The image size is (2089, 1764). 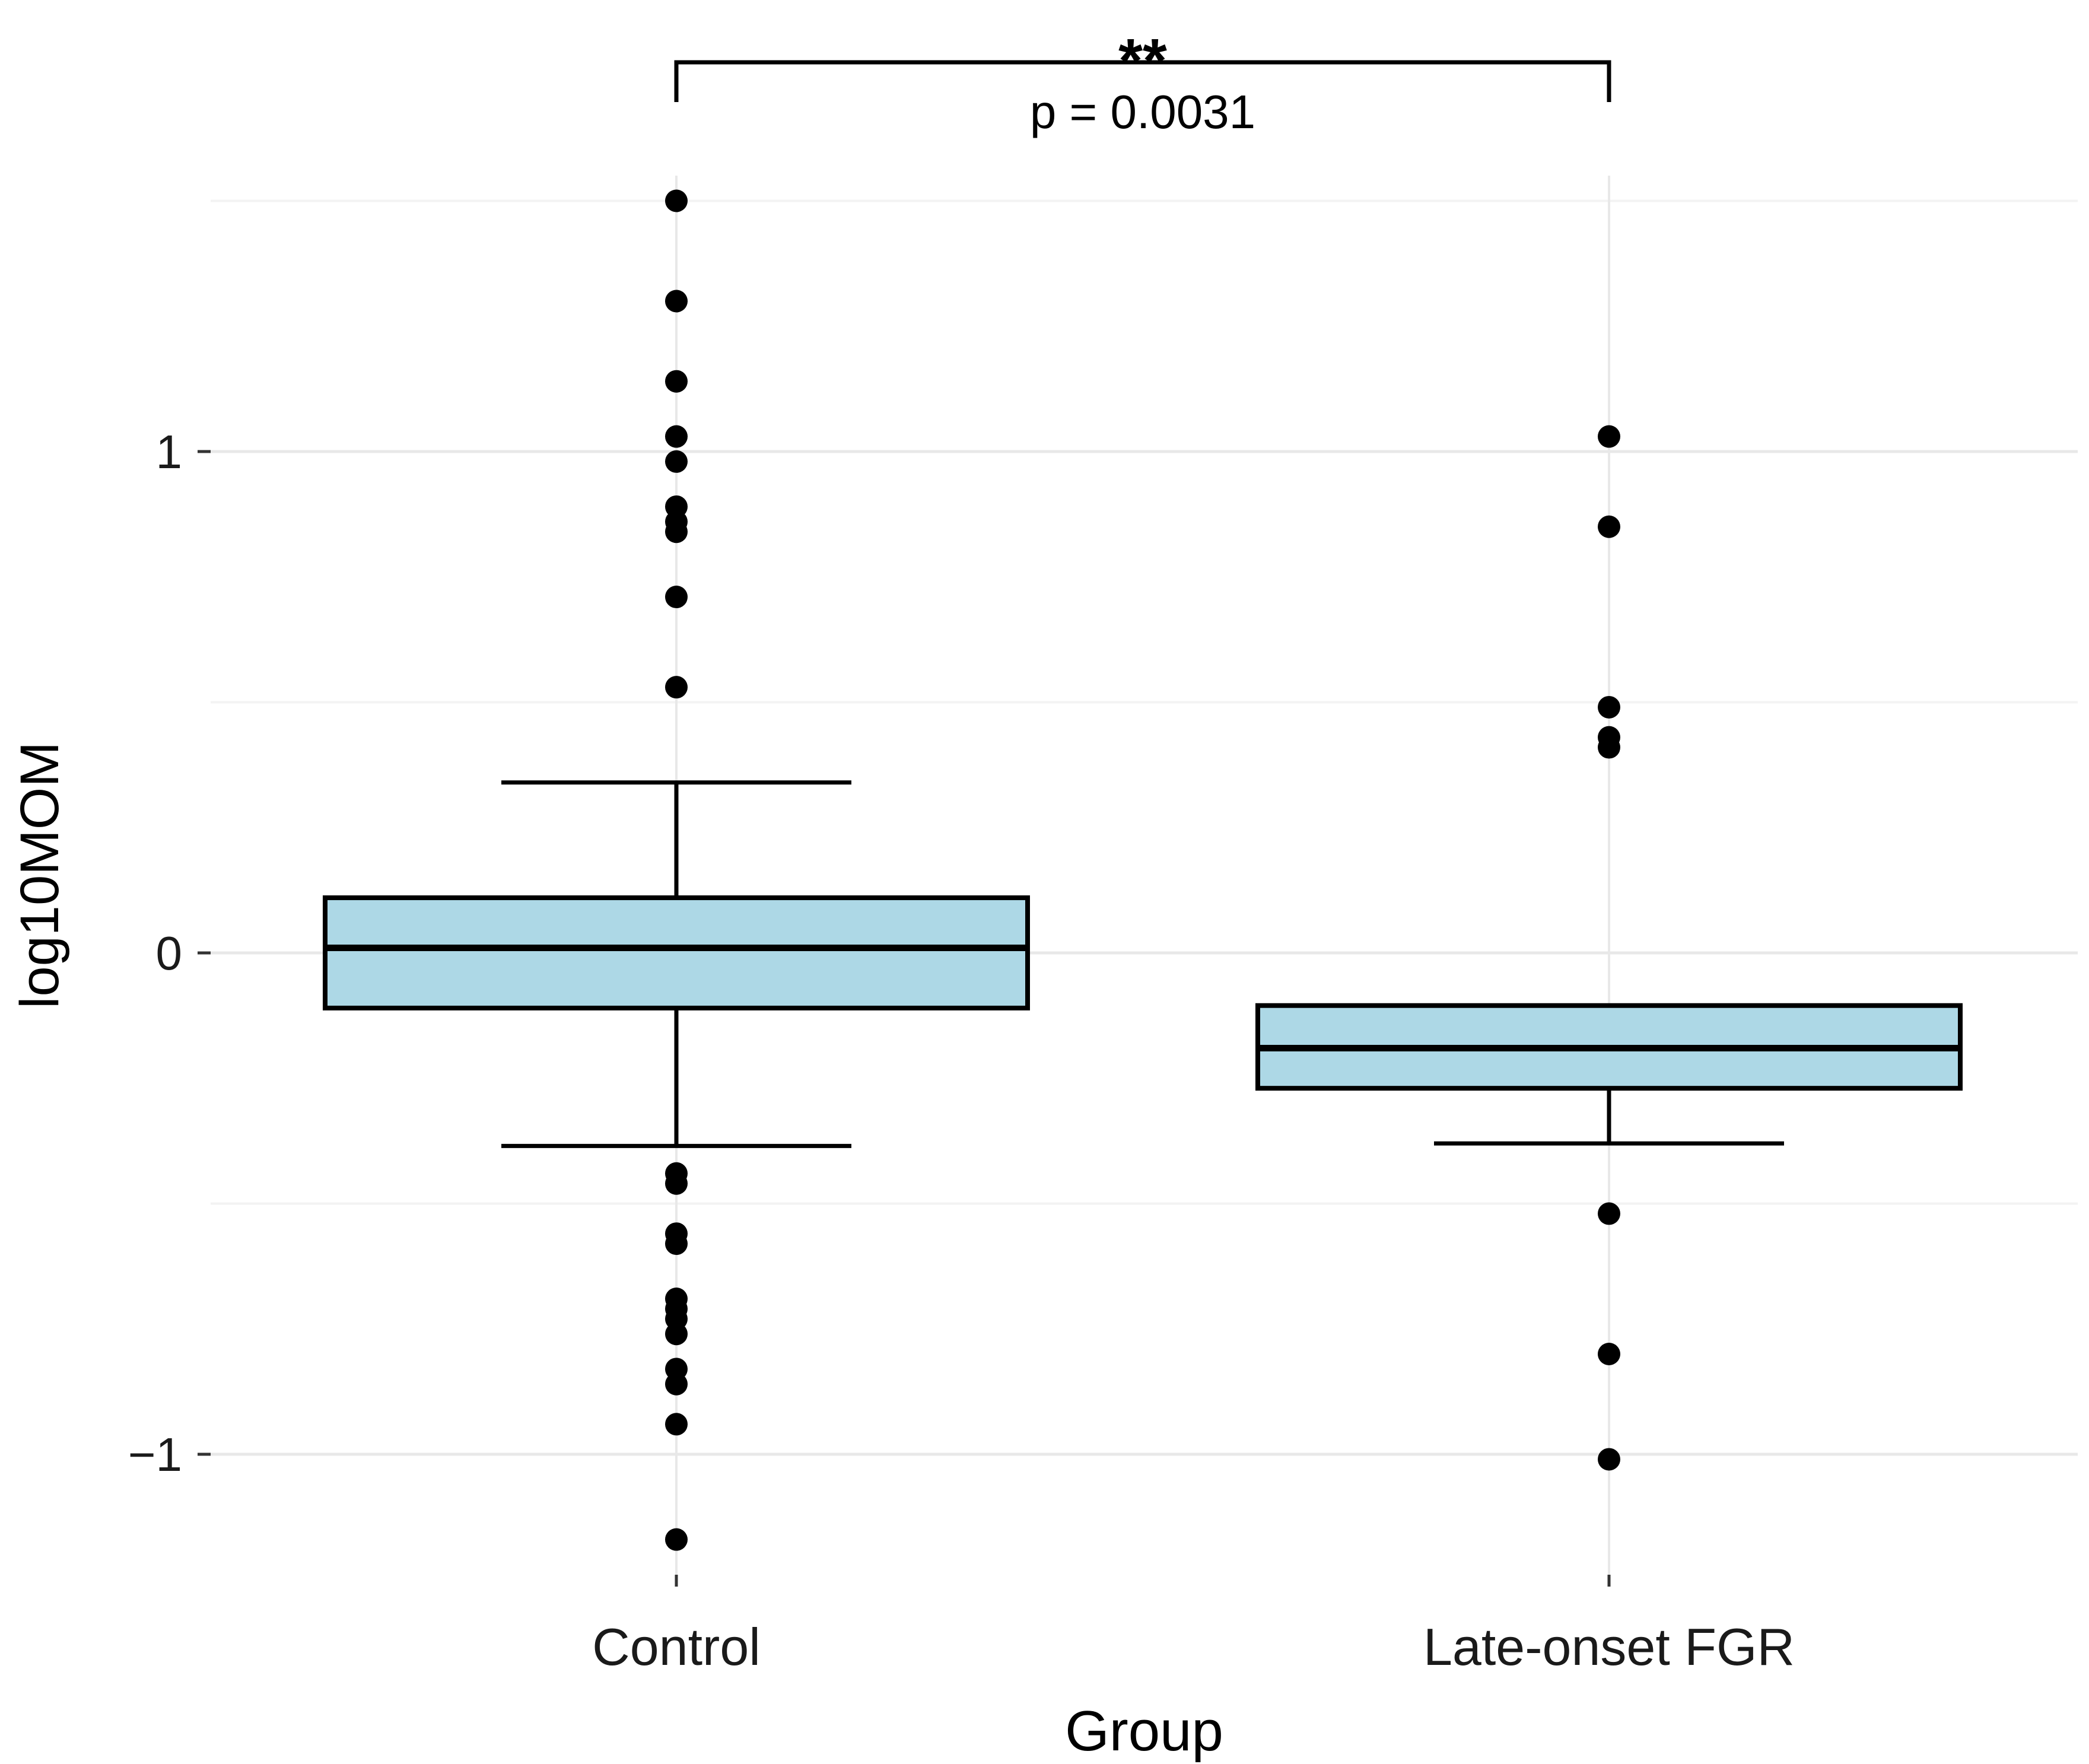 What do you see at coordinates (1609, 1647) in the screenshot?
I see `x-category-label: Late-onset FGR` at bounding box center [1609, 1647].